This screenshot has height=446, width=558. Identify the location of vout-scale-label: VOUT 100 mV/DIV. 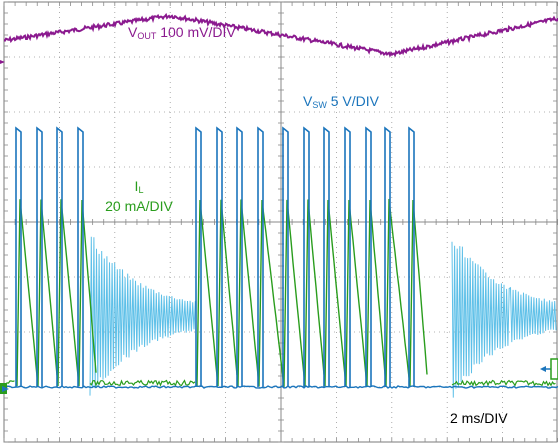
(182, 32).